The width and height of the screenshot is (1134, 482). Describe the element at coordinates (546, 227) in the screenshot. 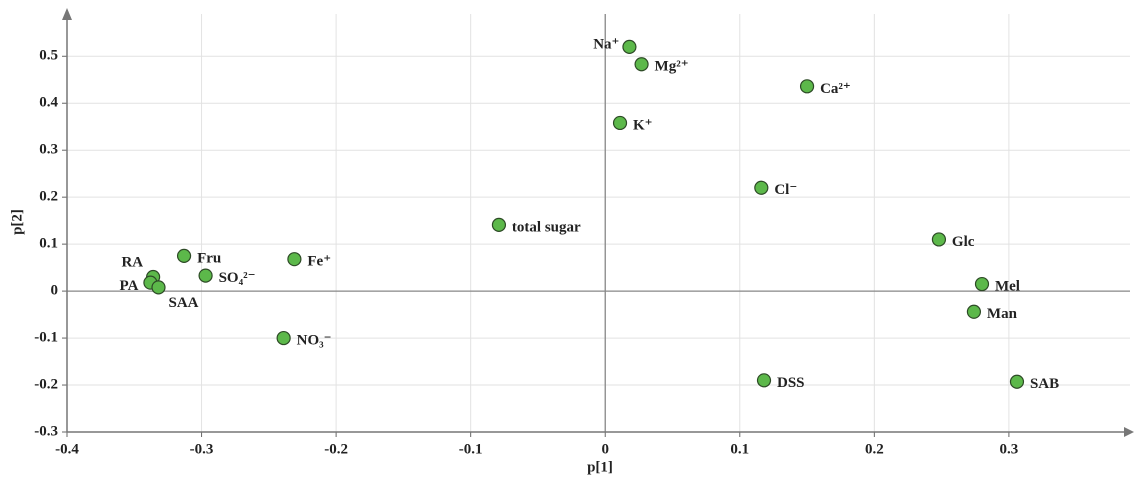

I see `point-label: total sugar` at that location.